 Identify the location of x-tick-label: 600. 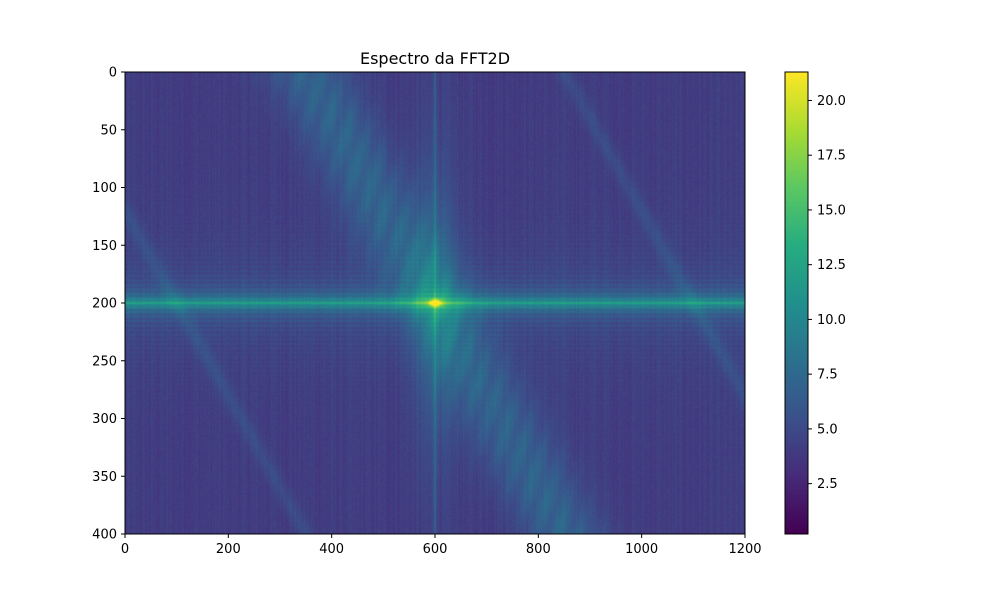
(435, 549).